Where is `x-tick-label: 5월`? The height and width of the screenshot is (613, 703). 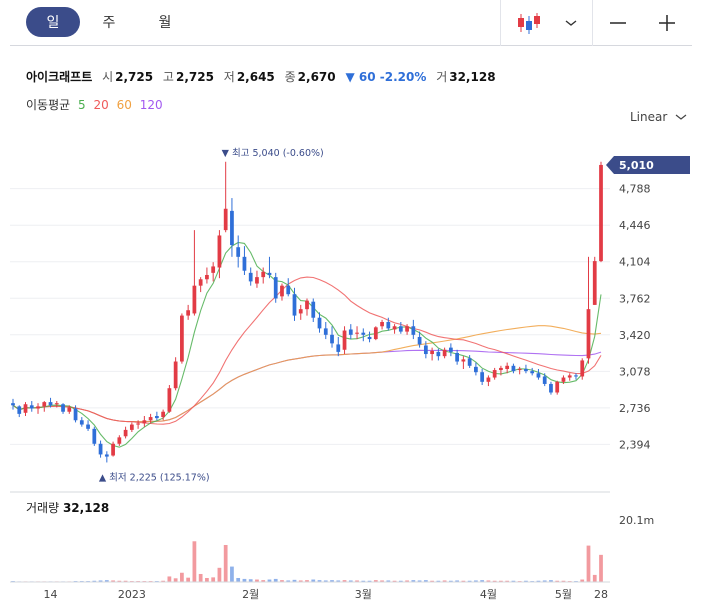
x-tick-label: 5월 is located at coordinates (563, 594).